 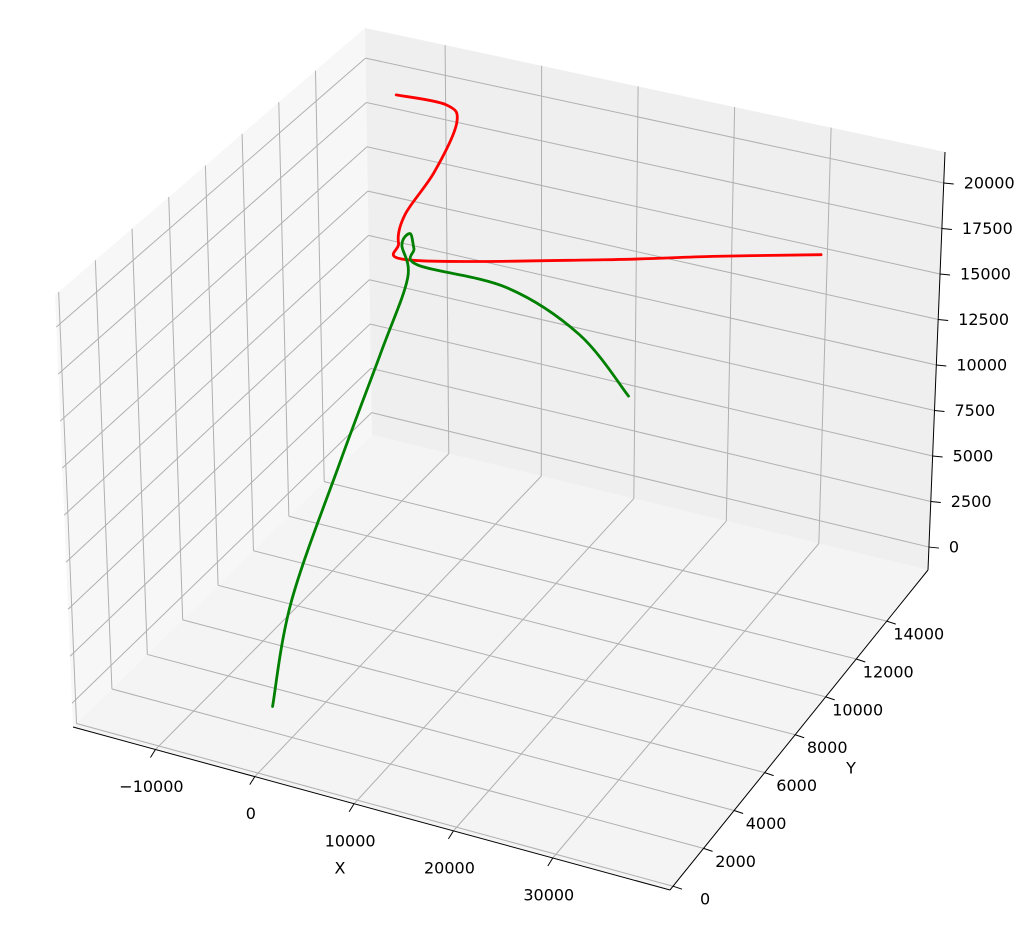 What do you see at coordinates (983, 319) in the screenshot?
I see `z-tick-label: 12500` at bounding box center [983, 319].